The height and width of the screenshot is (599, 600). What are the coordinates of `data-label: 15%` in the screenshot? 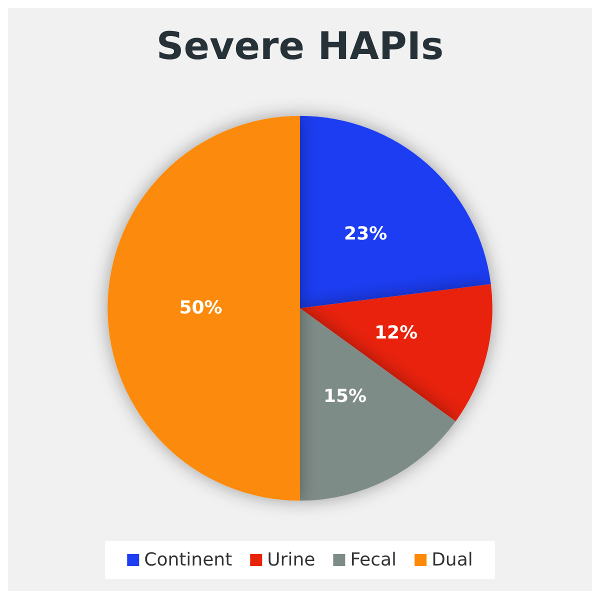 It's located at (345, 397).